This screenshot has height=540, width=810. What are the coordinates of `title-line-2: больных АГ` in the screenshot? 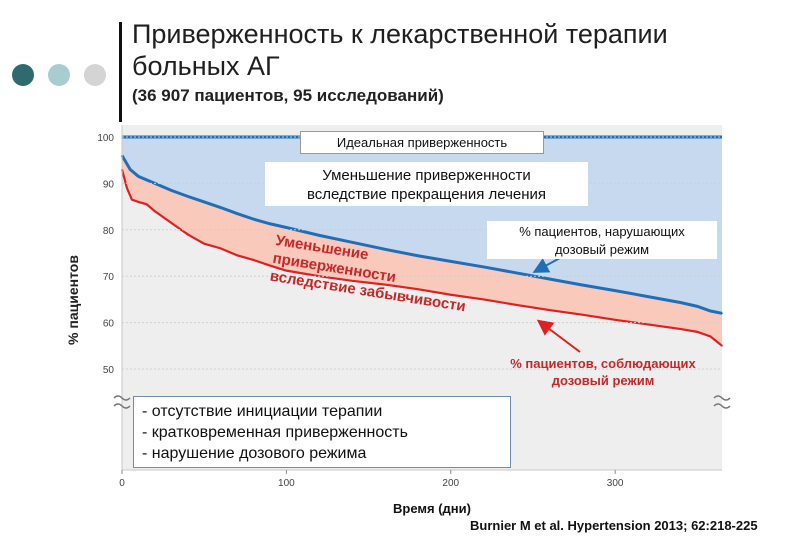 It's located at (206, 66).